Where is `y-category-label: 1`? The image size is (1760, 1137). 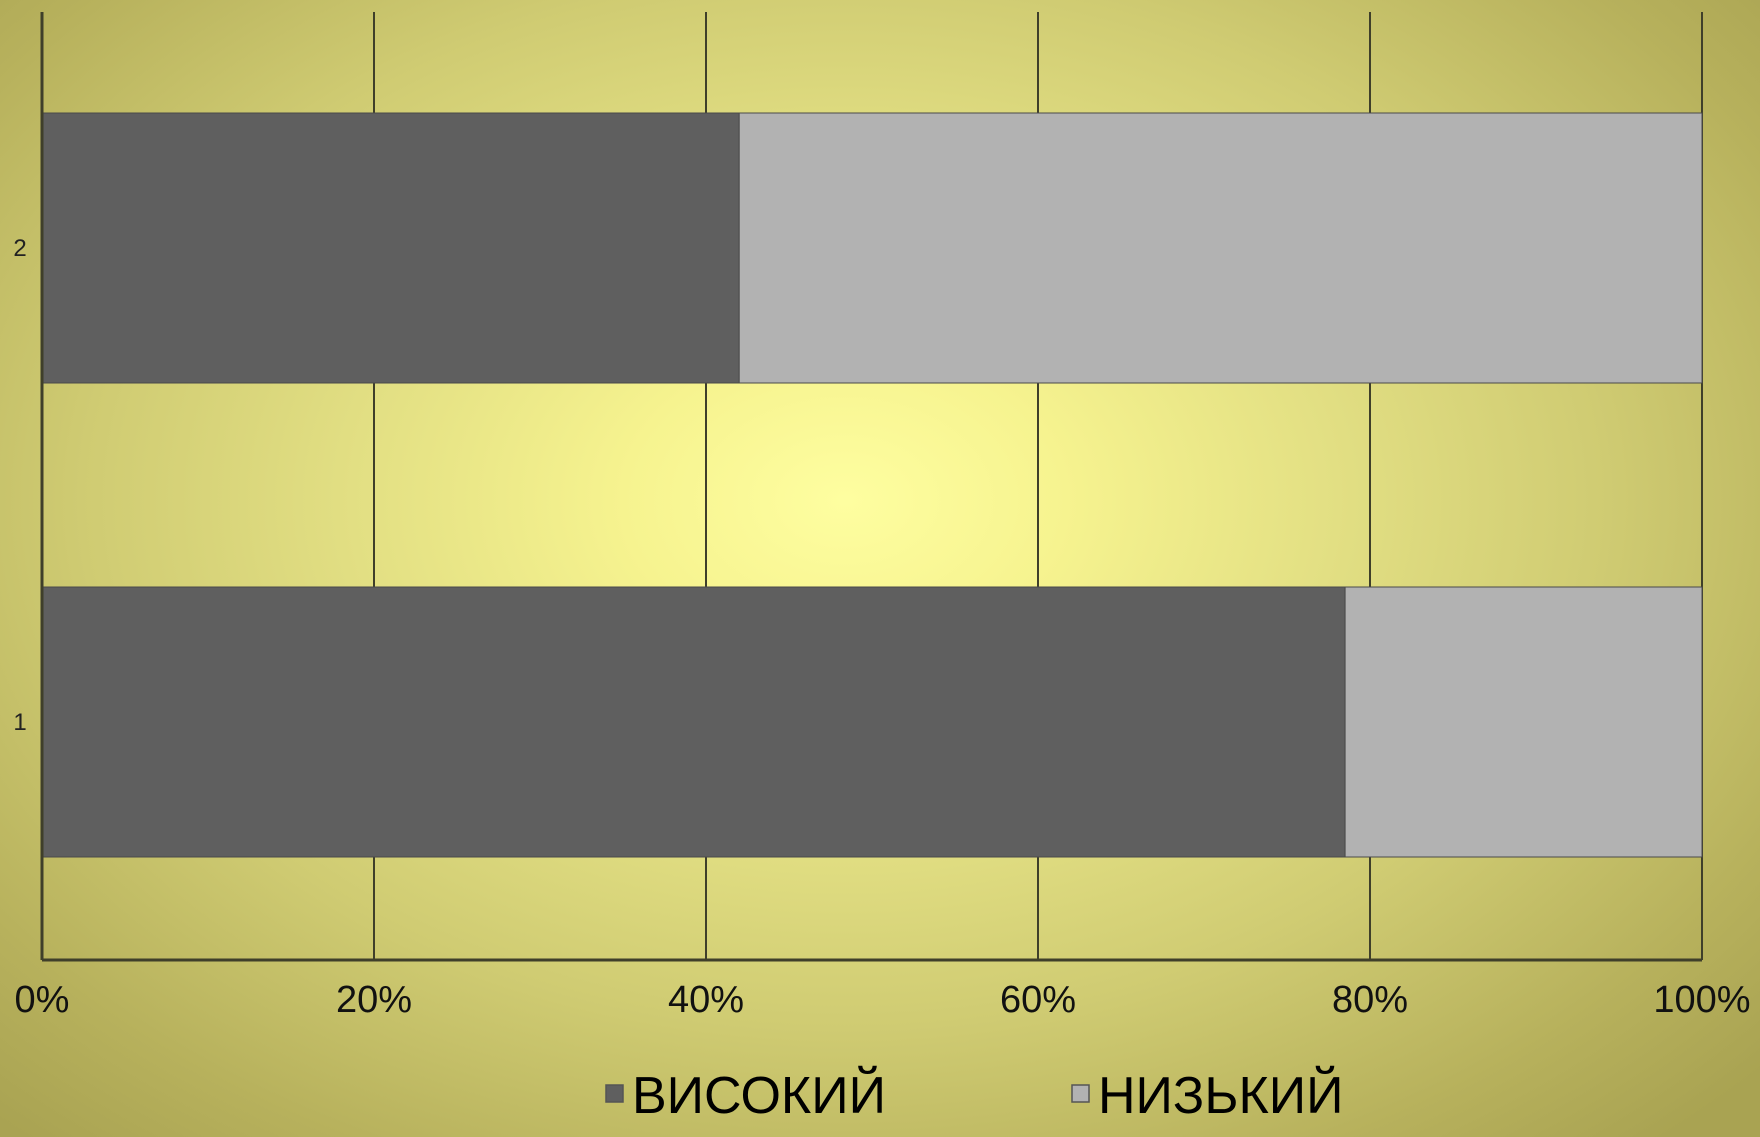
y-category-label: 1 is located at coordinates (19, 722).